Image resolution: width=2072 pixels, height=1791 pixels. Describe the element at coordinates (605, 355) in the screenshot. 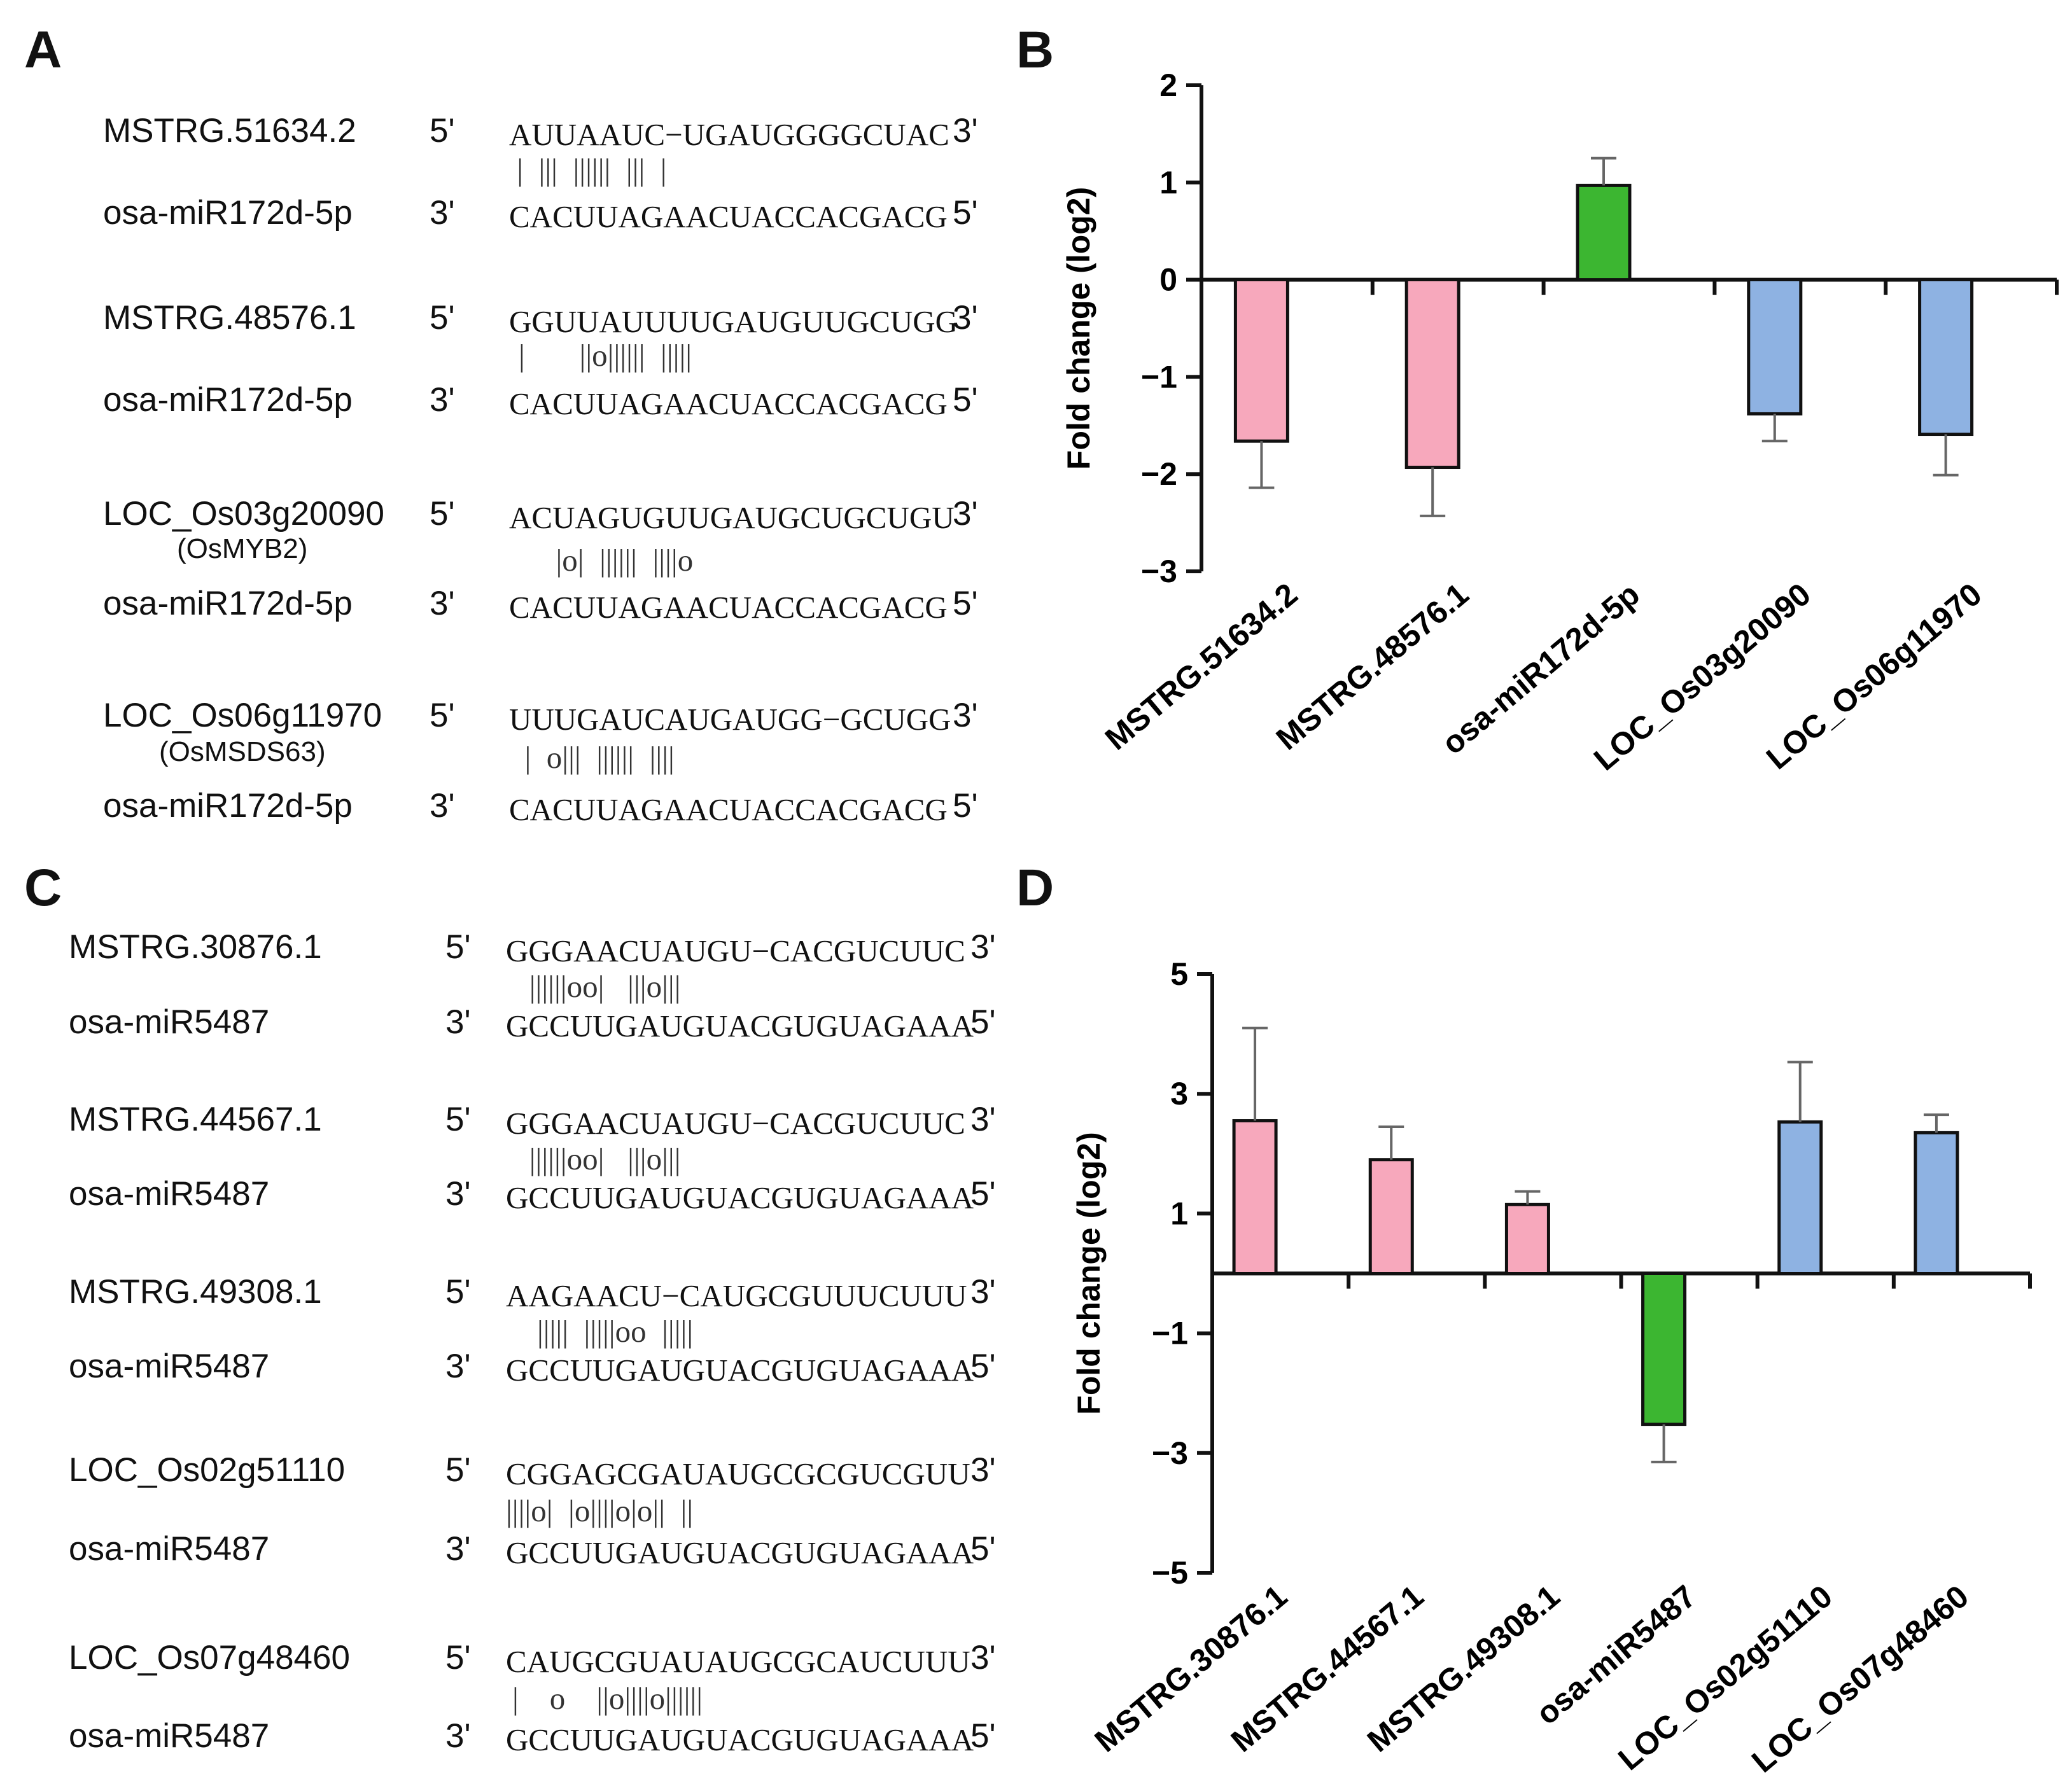

I see `base-pairing: | ||o|||||| |||||` at that location.